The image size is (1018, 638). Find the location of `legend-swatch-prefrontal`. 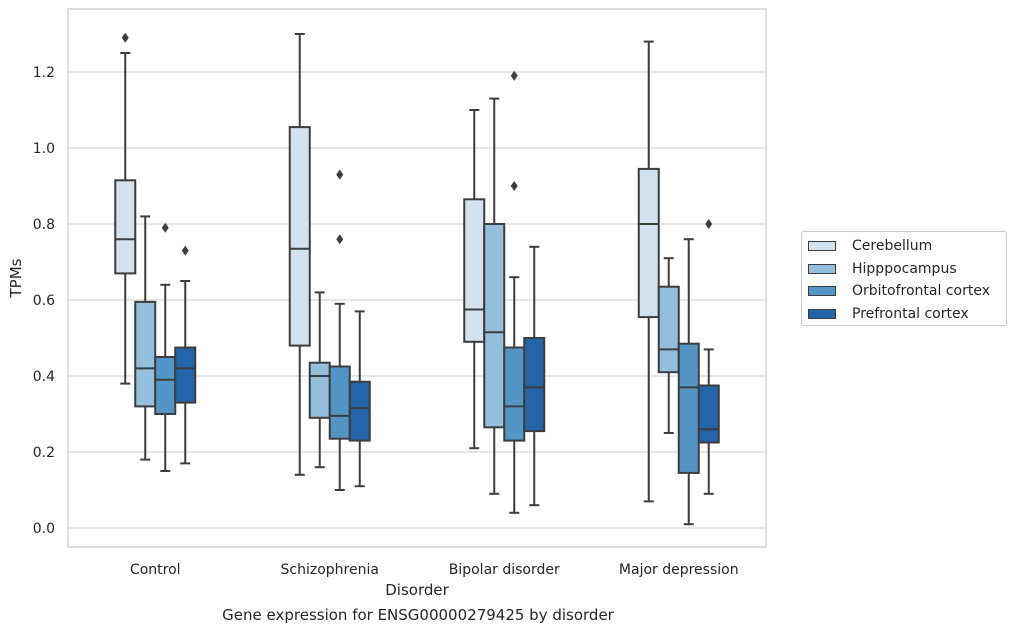

legend-swatch-prefrontal is located at coordinates (822, 314).